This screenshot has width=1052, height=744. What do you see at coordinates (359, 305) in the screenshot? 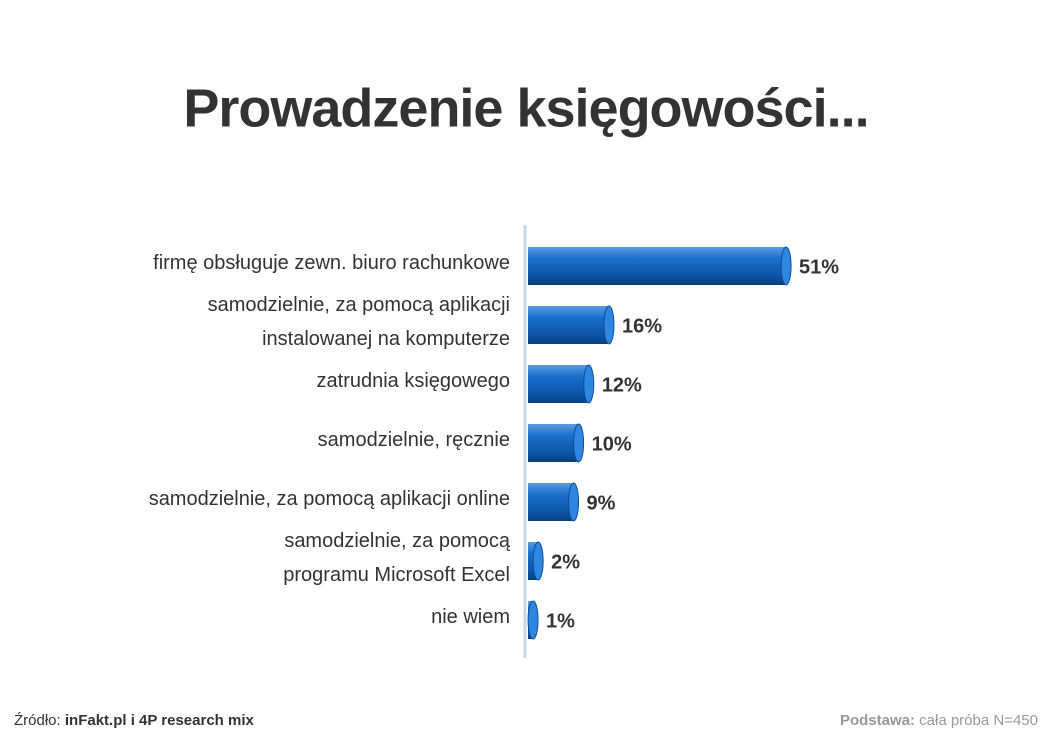
I see `category-line: samodzielnie, za pomocą aplikacji` at bounding box center [359, 305].